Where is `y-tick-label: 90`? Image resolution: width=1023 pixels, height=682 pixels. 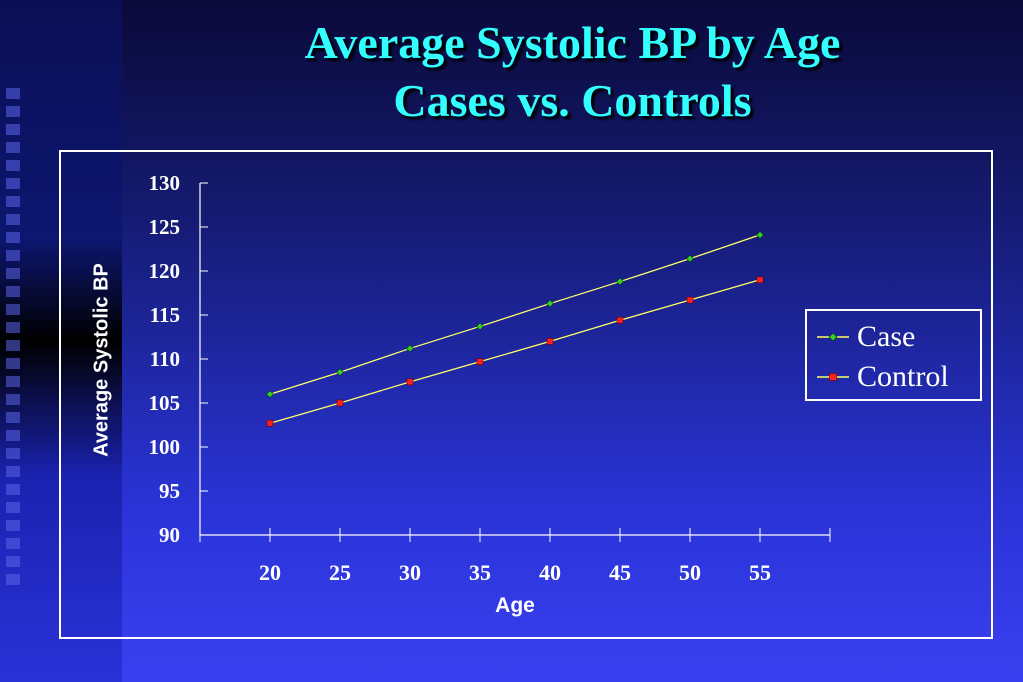
y-tick-label: 90 is located at coordinates (169, 535).